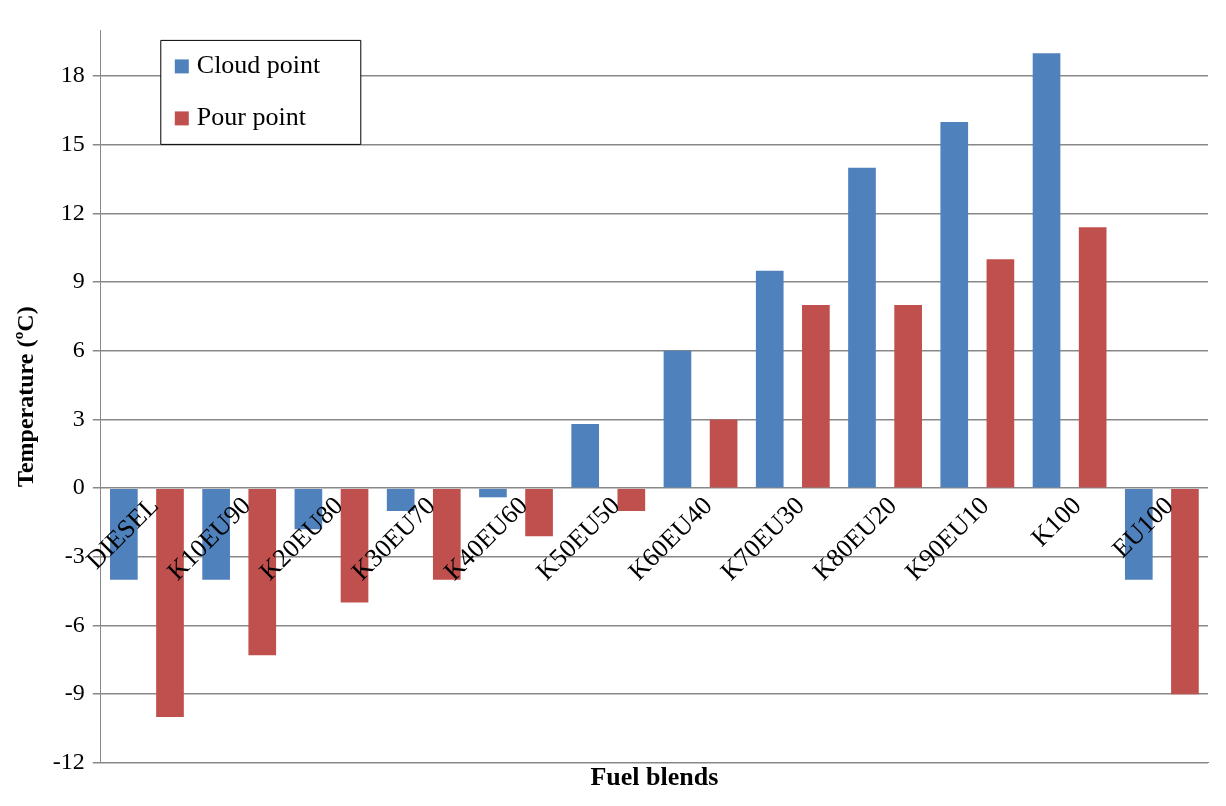 The image size is (1226, 806). I want to click on y-tick-label: 6, so click(78, 349).